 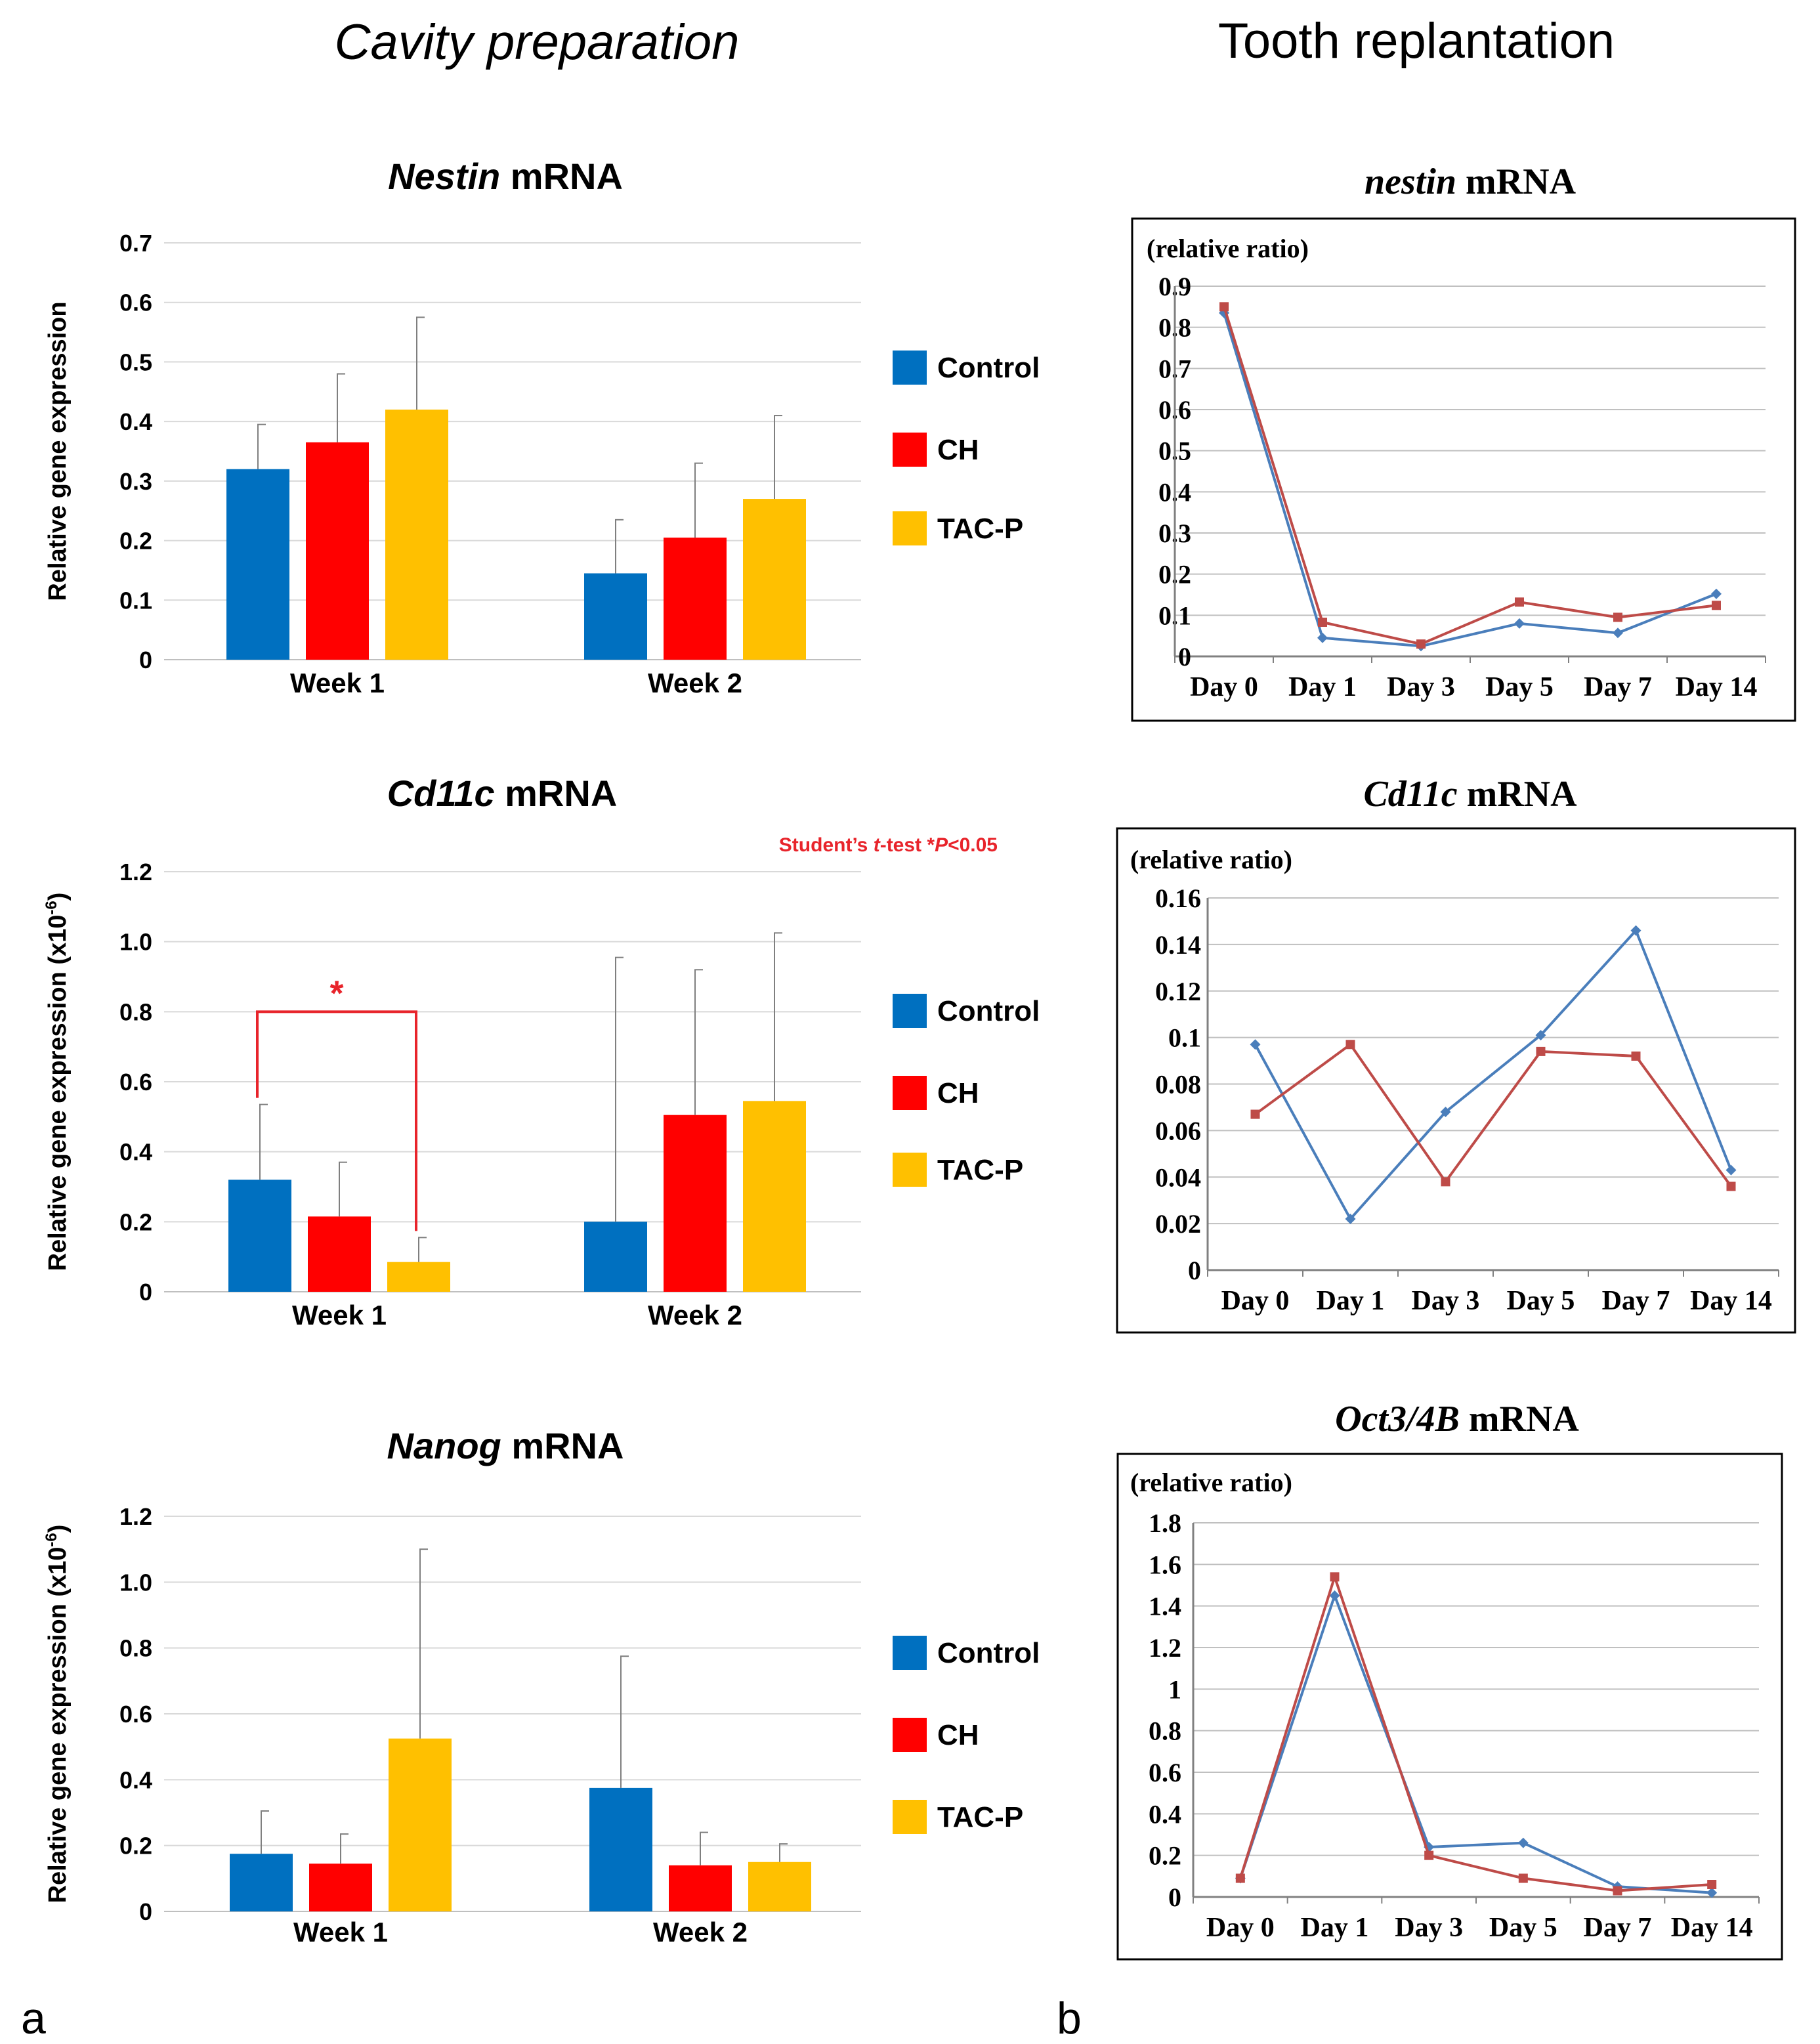 What do you see at coordinates (1397, 1419) in the screenshot?
I see `title-gene: Oct3/4B` at bounding box center [1397, 1419].